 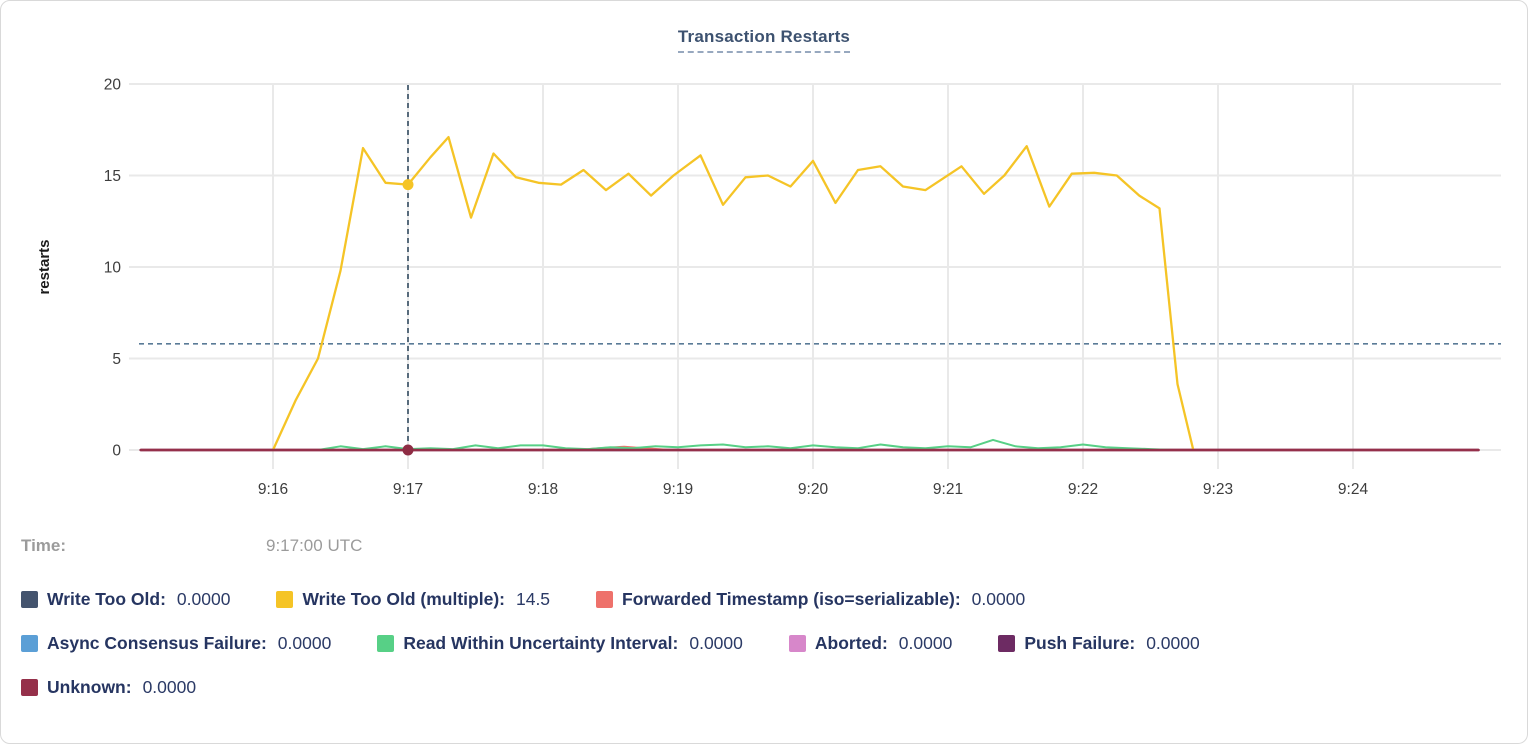 I want to click on legend-item-aborted: Aborted: 0.0000, so click(x=870, y=643).